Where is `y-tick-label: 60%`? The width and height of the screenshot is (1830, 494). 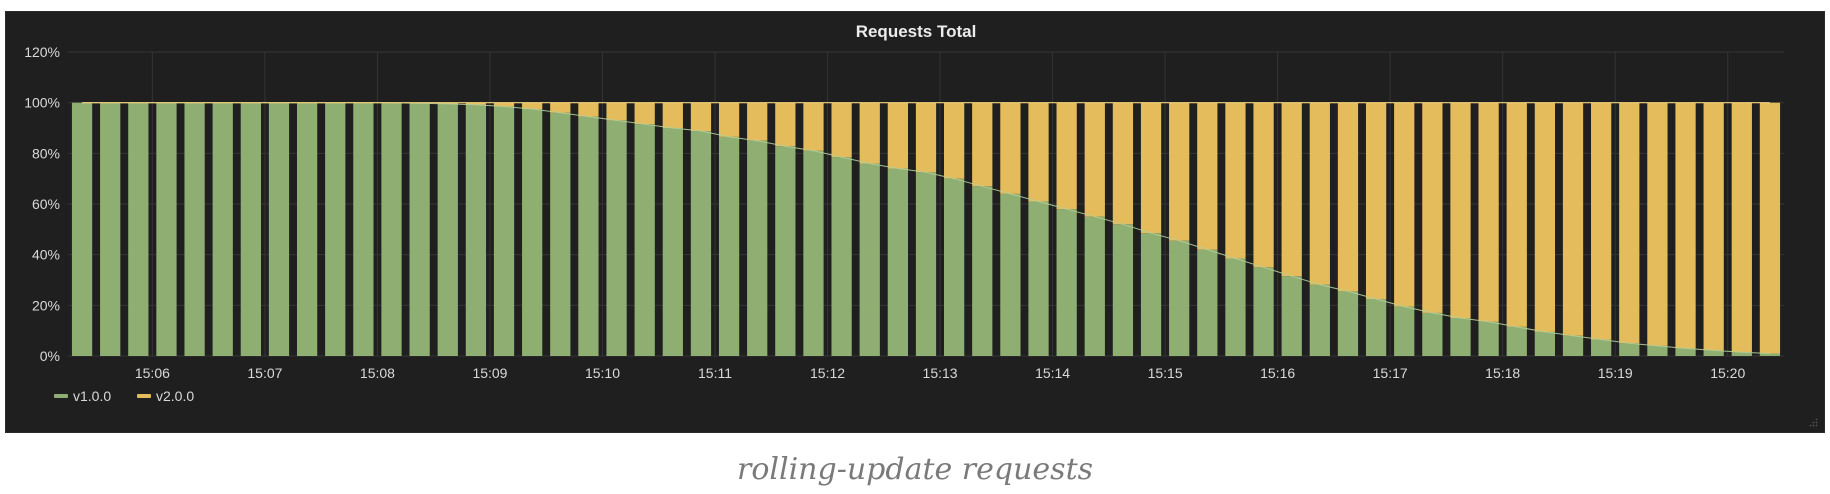 y-tick-label: 60% is located at coordinates (46, 204).